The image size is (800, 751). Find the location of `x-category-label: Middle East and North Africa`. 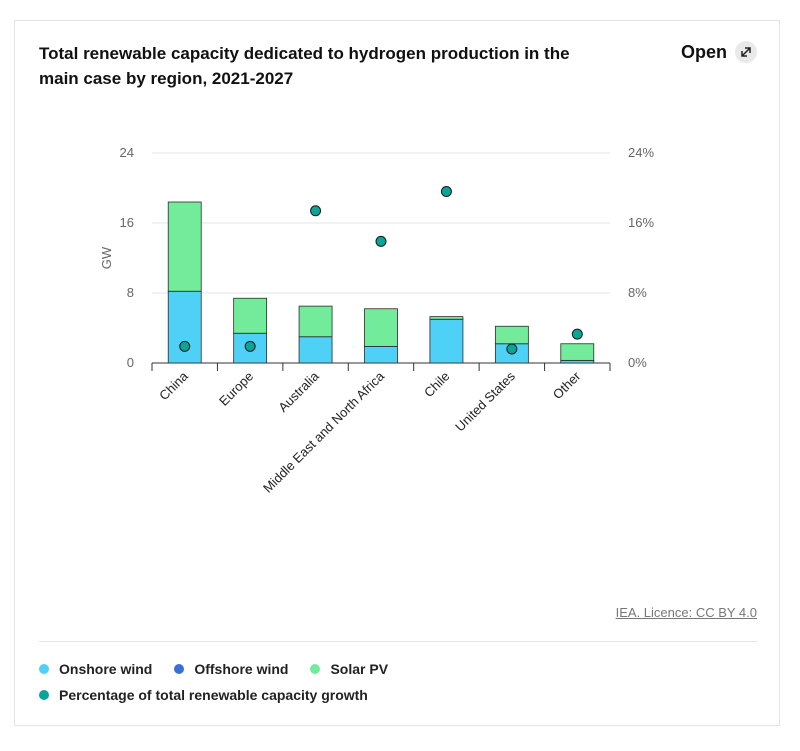

x-category-label: Middle East and North Africa is located at coordinates (324, 432).